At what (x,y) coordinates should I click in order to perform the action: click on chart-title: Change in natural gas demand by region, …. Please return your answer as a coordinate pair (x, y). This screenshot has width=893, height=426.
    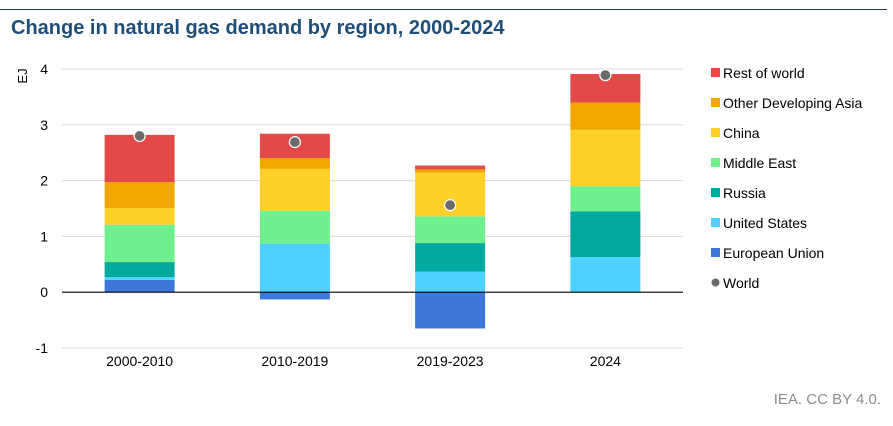
    Looking at the image, I should click on (258, 28).